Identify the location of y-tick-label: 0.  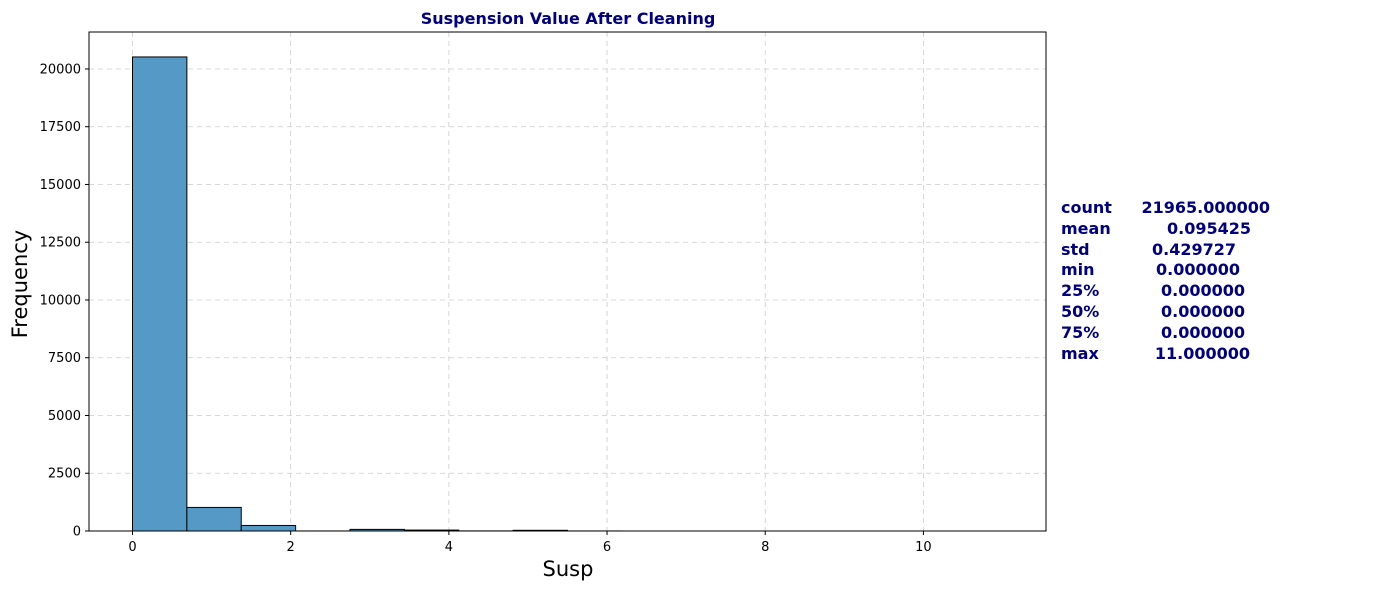
(77, 532).